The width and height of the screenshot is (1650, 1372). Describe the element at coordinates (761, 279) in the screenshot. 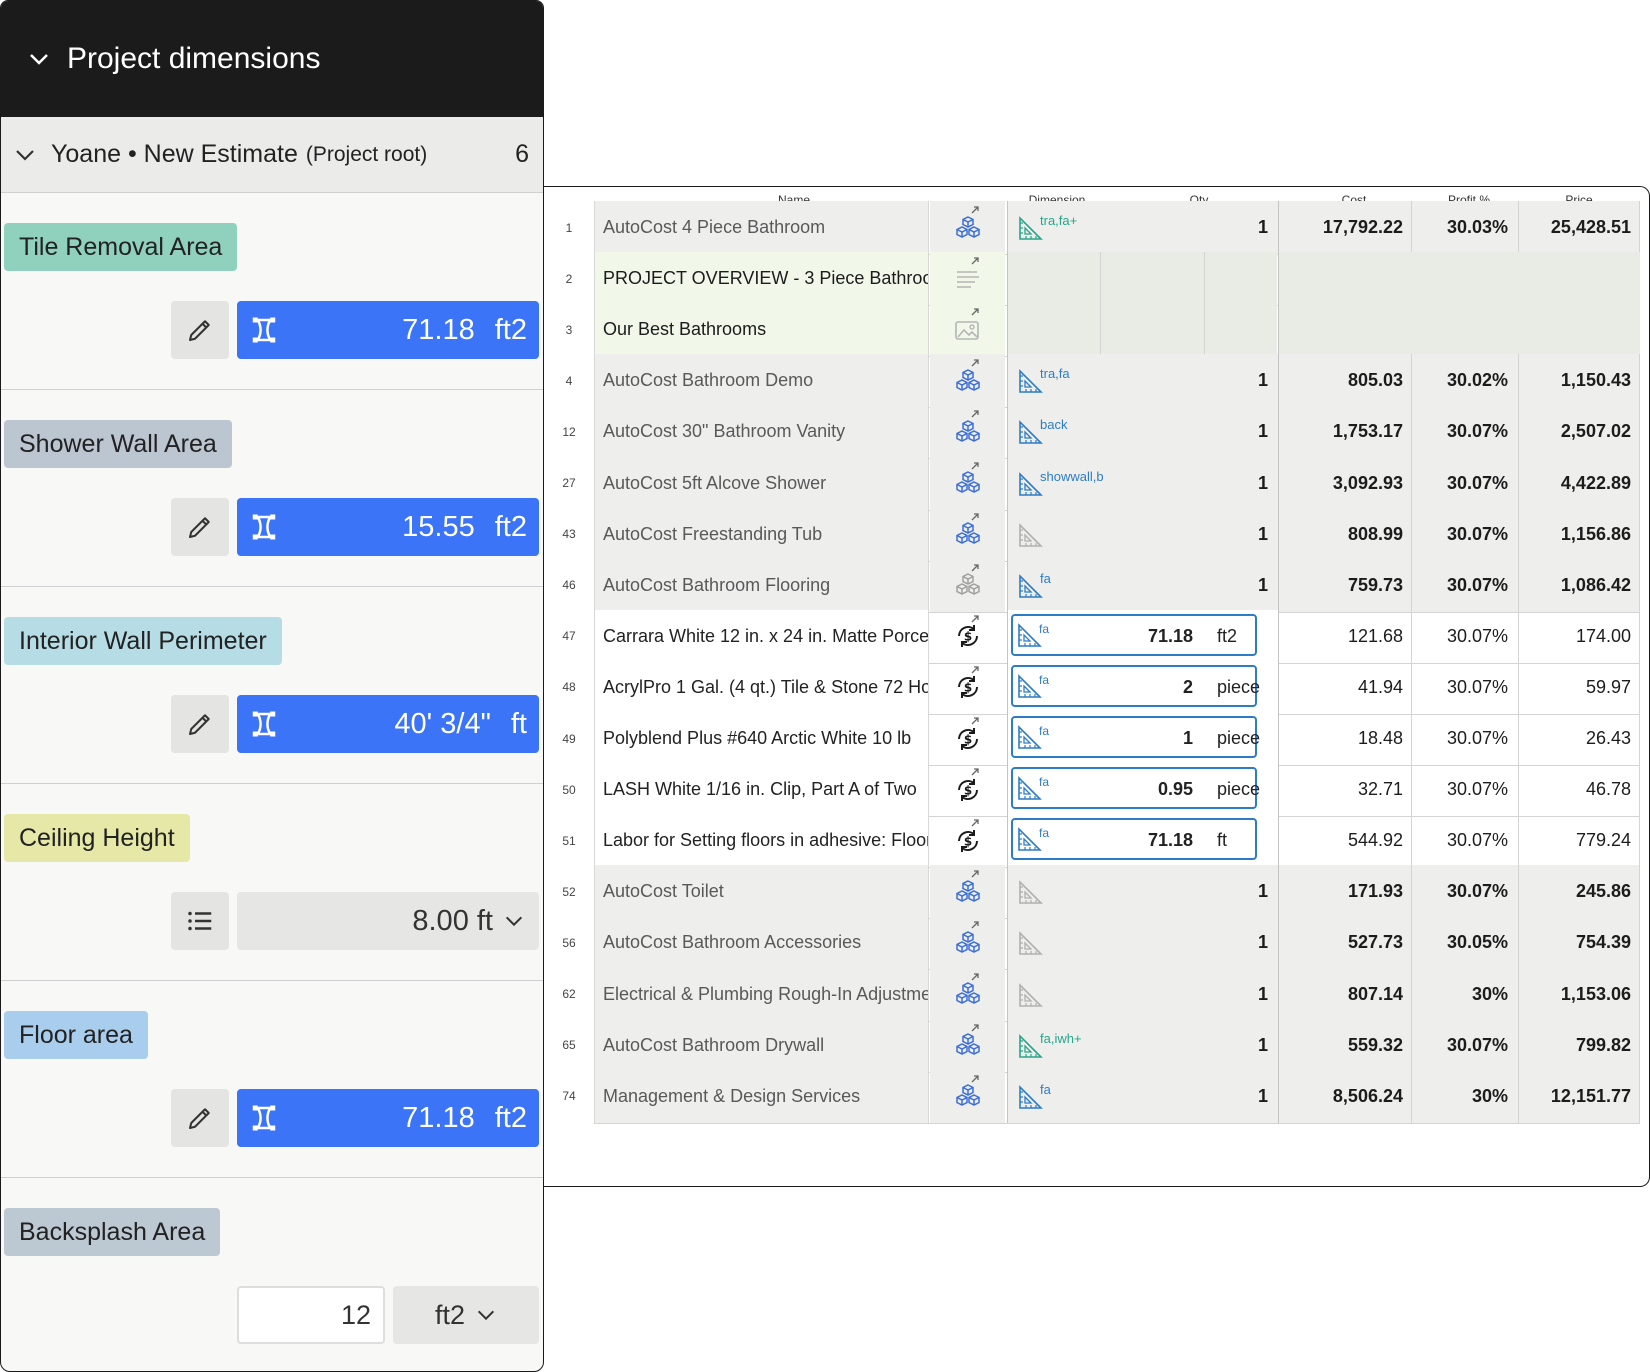

I see `item-name: PROJECT OVERVIEW - 3 Piece Bathroom` at that location.